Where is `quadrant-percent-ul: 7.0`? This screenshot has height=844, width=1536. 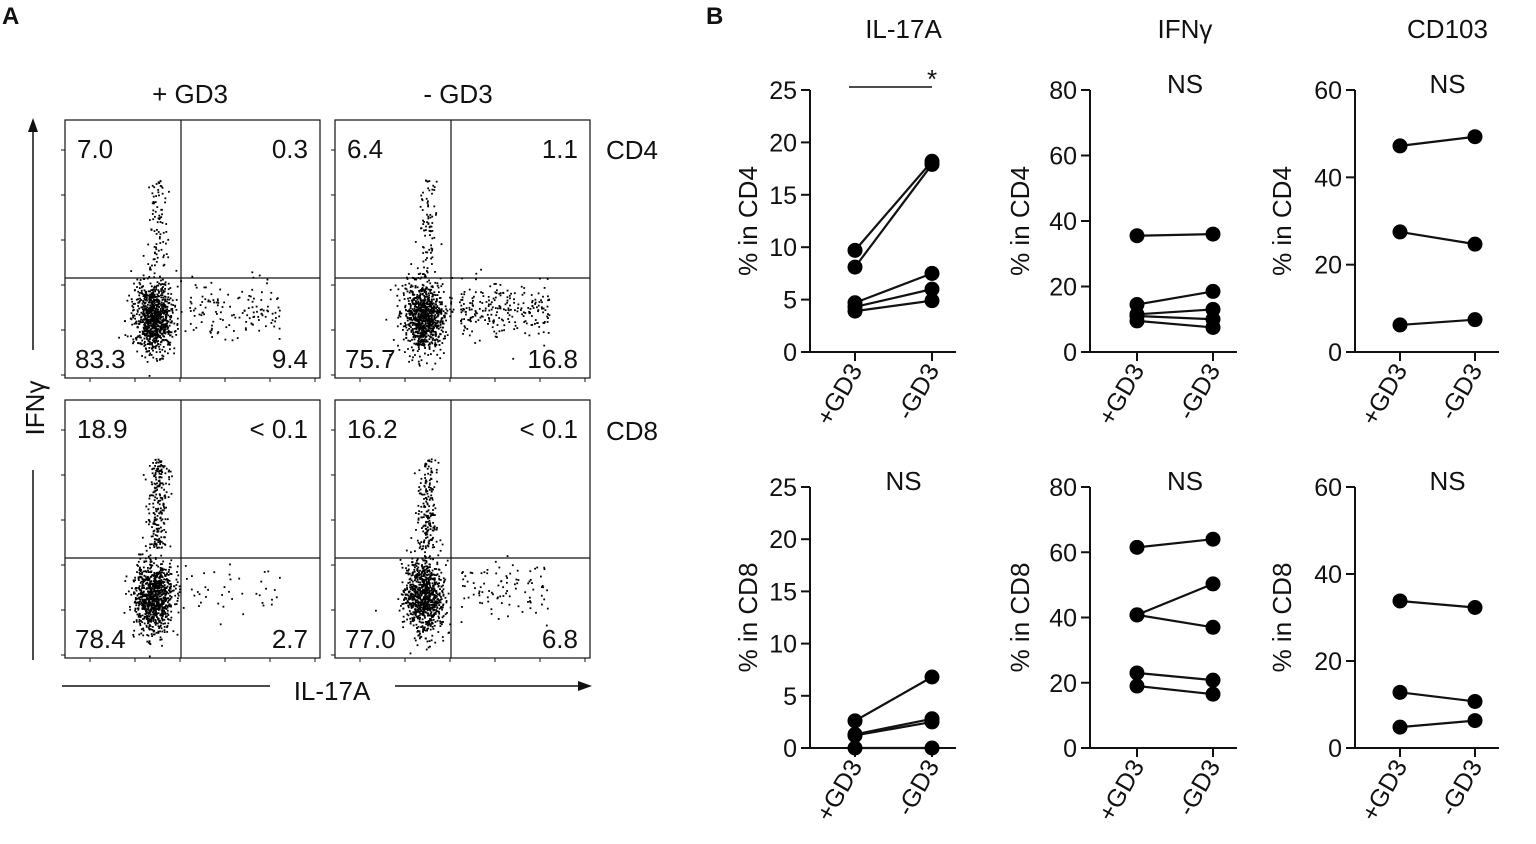 quadrant-percent-ul: 7.0 is located at coordinates (95, 149).